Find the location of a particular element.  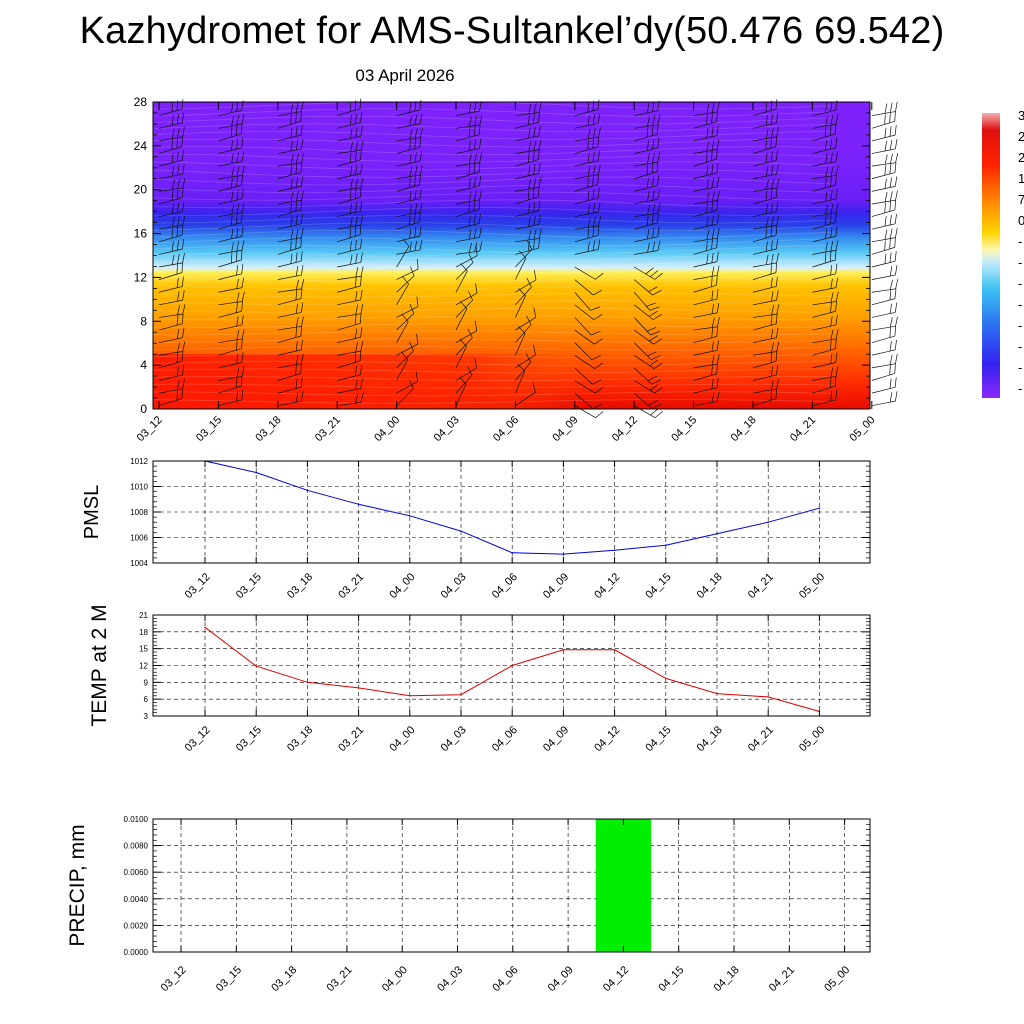

y-tick-label: 1012 is located at coordinates (139, 461).